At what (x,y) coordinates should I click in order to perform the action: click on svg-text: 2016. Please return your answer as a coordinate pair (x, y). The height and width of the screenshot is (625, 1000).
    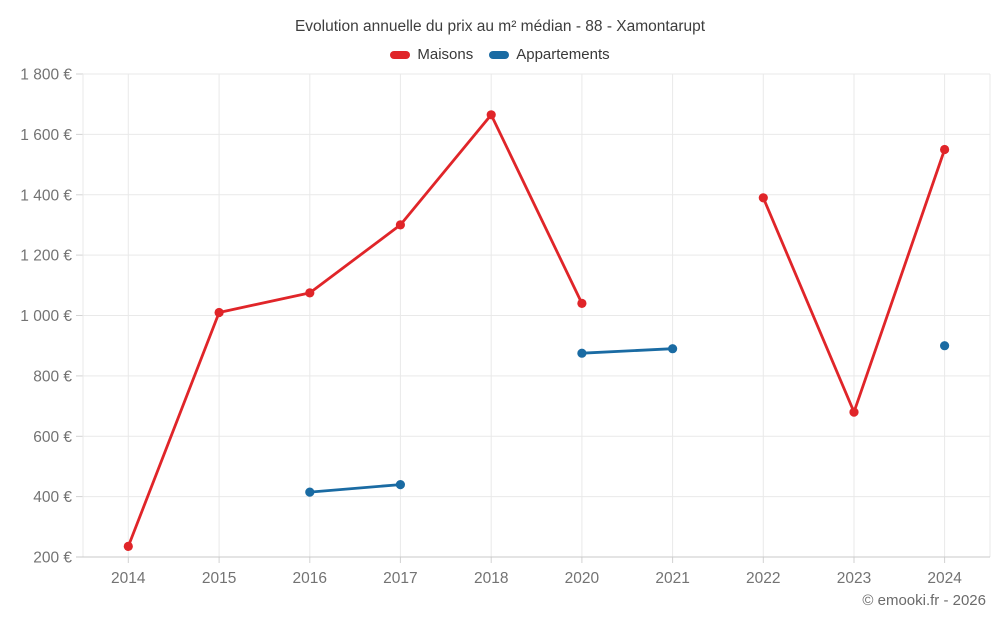
    Looking at the image, I should click on (310, 578).